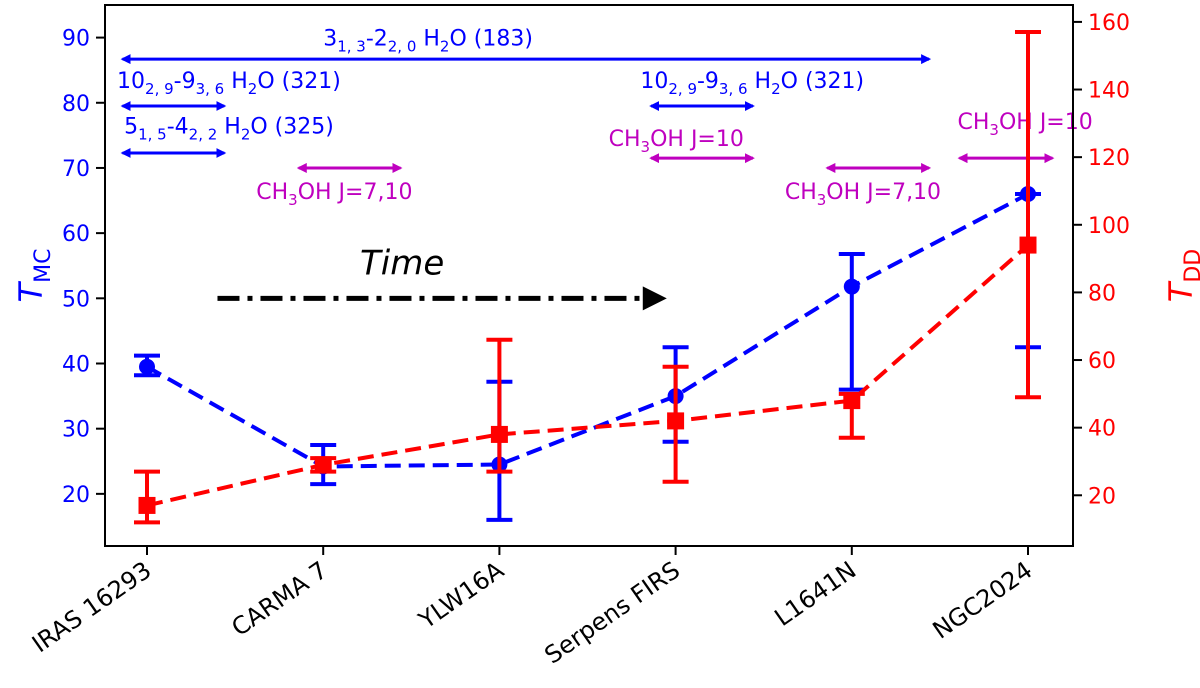 The image size is (1200, 688). Describe the element at coordinates (1109, 23) in the screenshot. I see `right-axis-tick-label: 160` at that location.